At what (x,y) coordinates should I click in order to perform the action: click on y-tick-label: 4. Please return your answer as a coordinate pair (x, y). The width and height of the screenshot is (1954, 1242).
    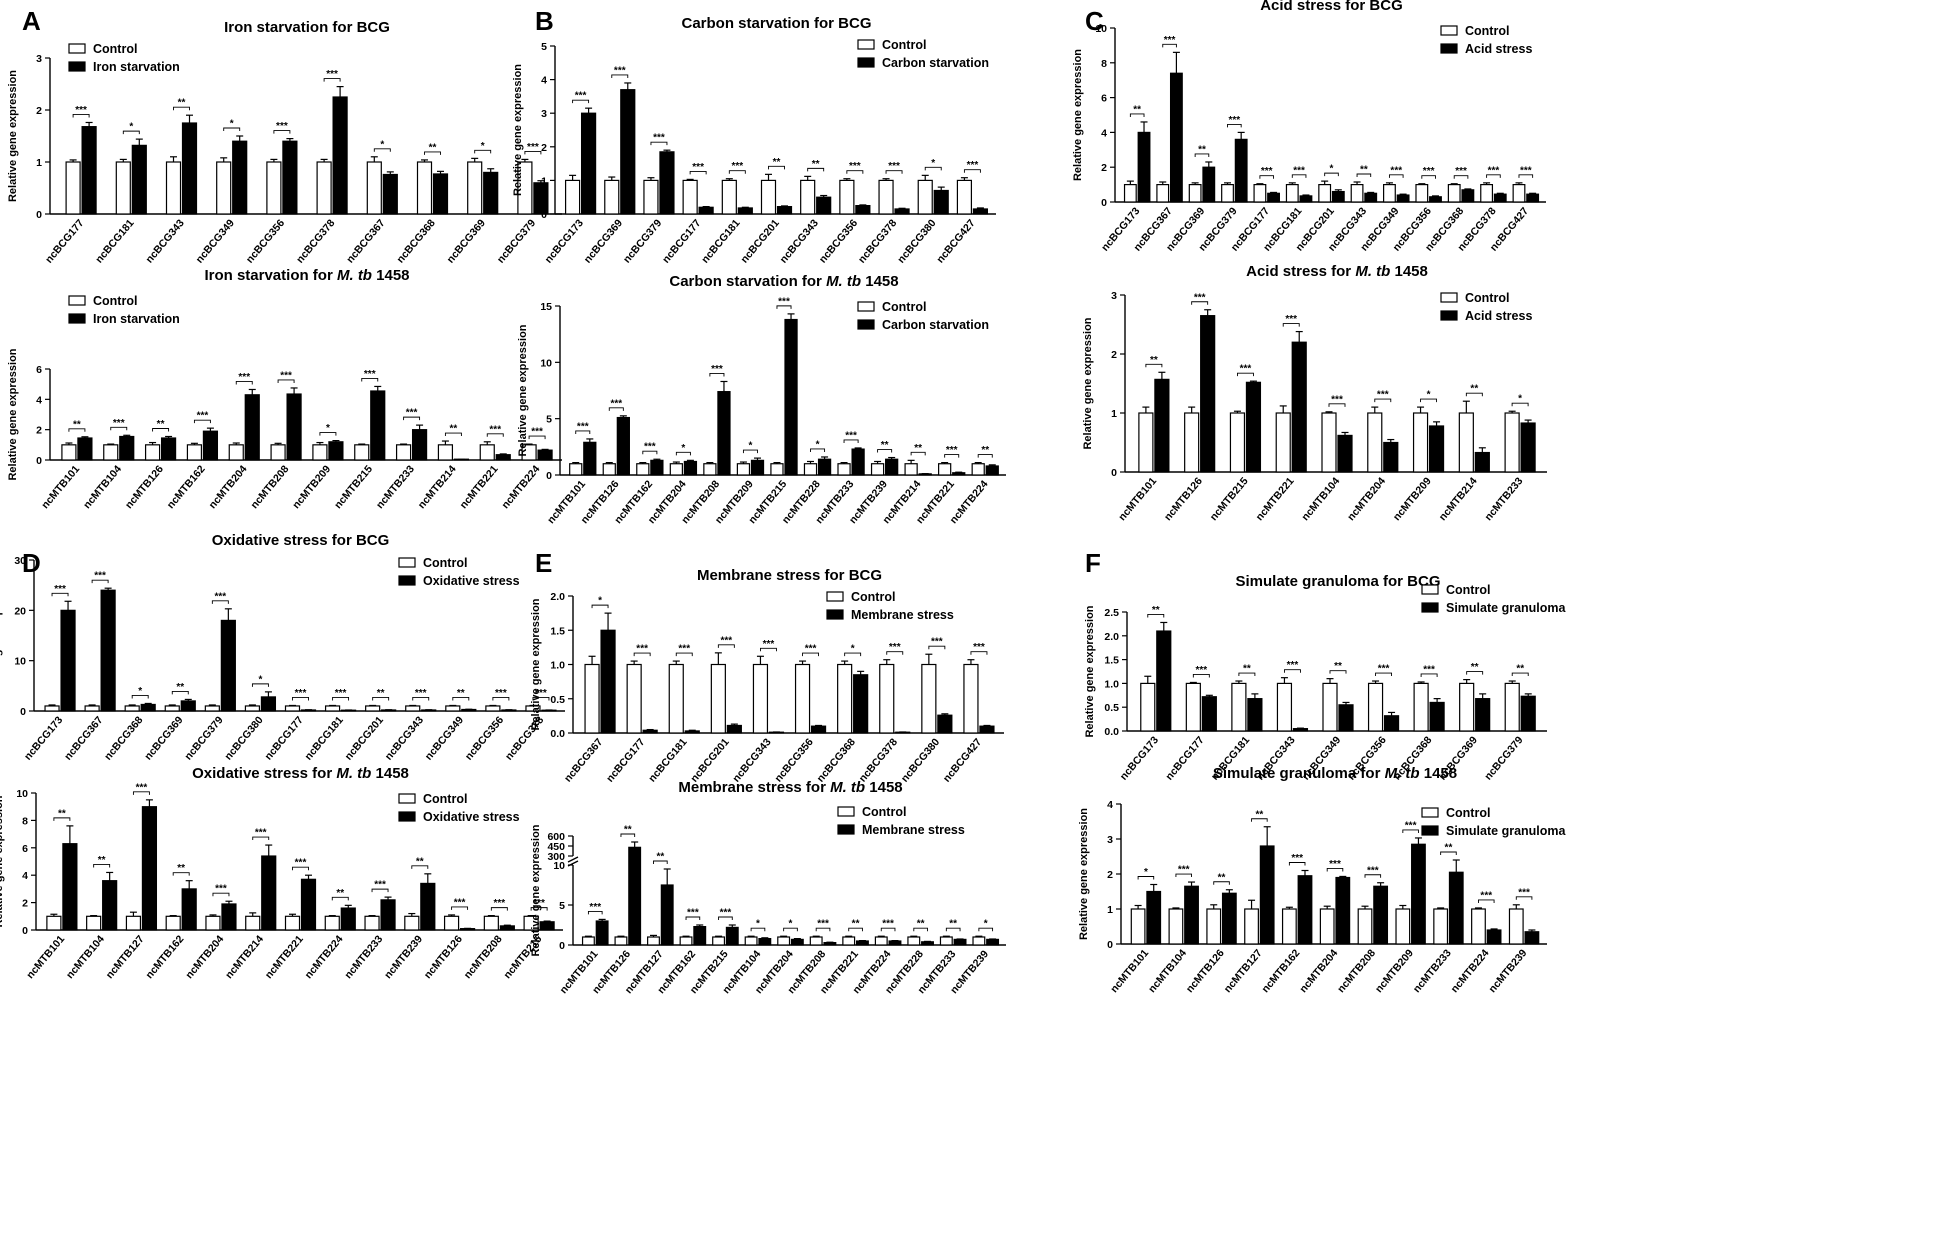
    Looking at the image, I should click on (39, 400).